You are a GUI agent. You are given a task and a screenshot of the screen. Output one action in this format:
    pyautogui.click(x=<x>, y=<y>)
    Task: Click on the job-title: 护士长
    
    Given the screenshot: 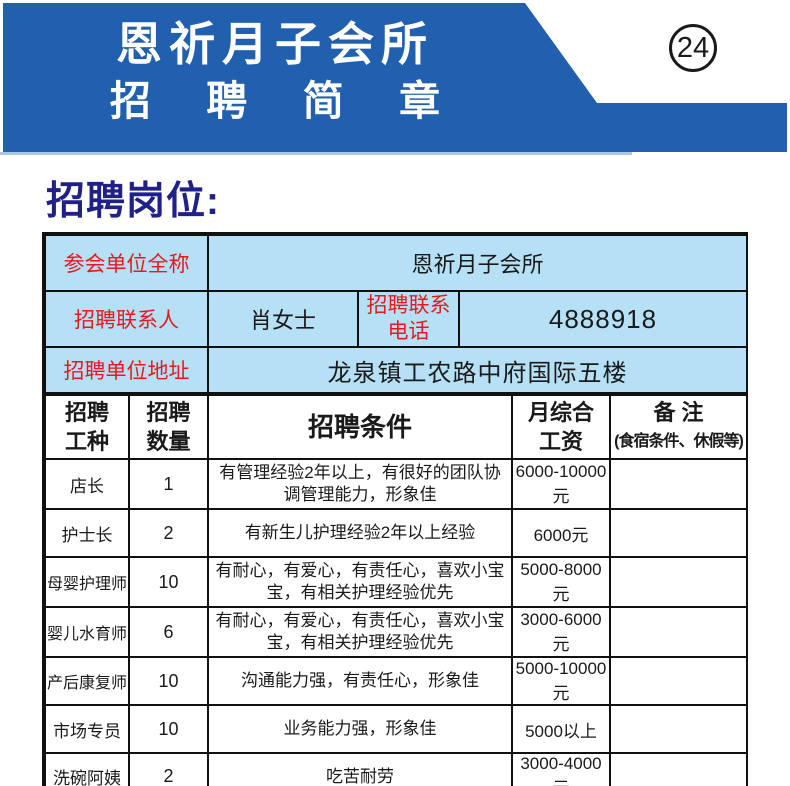 What is the action you would take?
    pyautogui.click(x=87, y=533)
    